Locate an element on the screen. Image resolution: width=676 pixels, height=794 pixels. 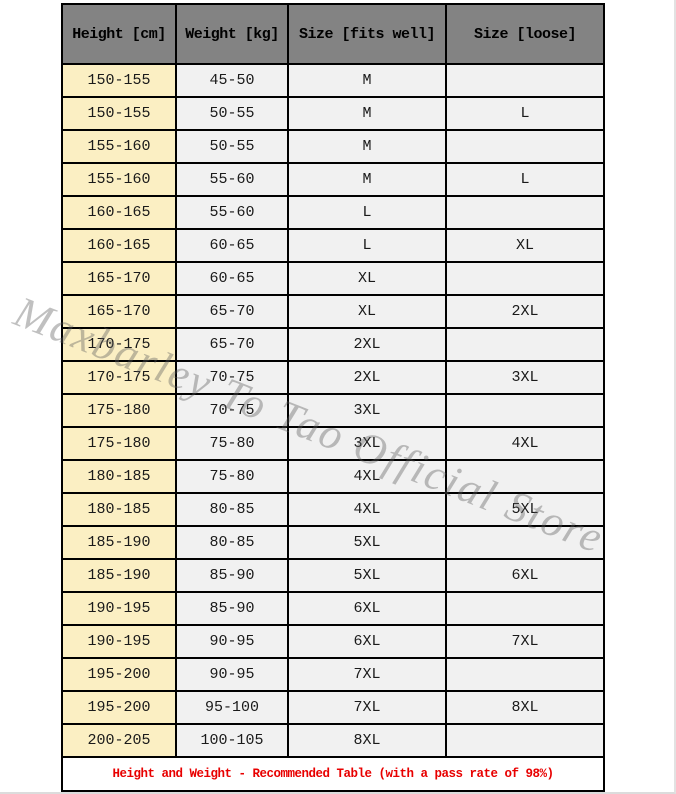
weight-range-cell: 75-80 is located at coordinates (232, 443).